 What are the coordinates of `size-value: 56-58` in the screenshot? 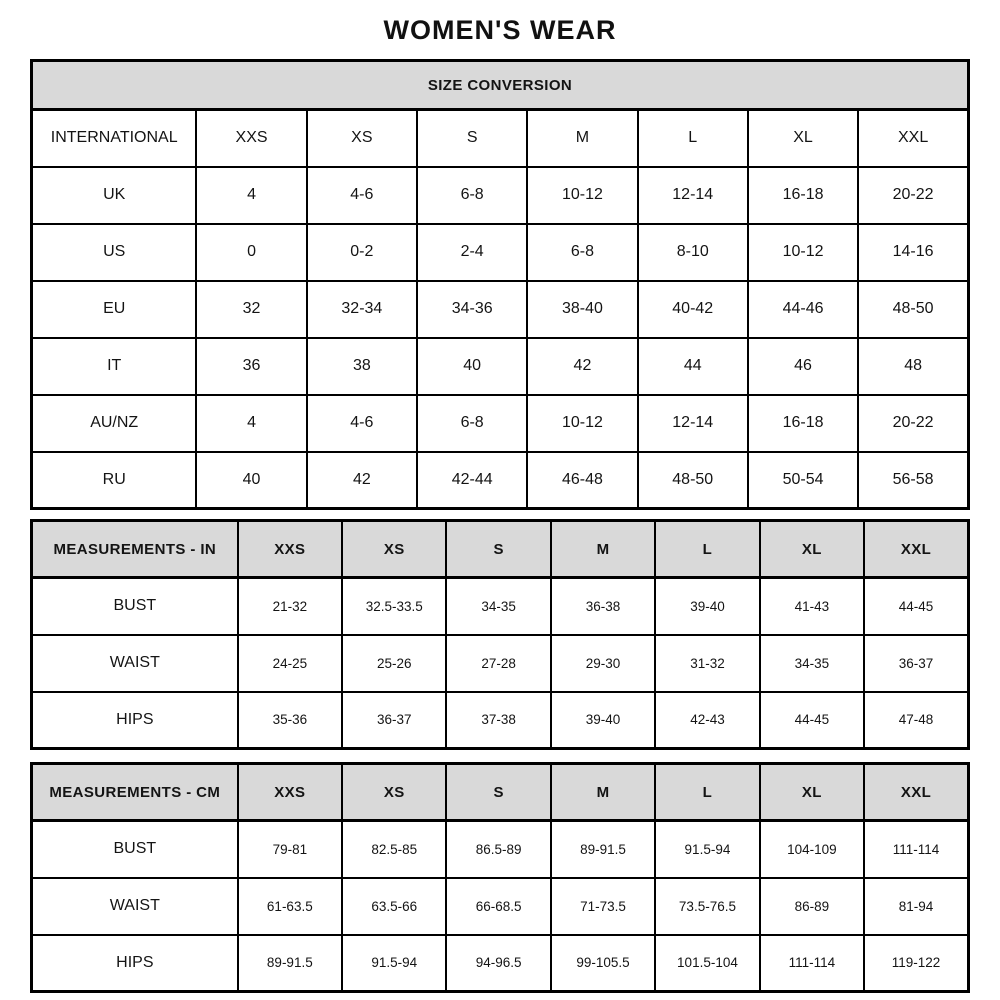 It's located at (913, 480).